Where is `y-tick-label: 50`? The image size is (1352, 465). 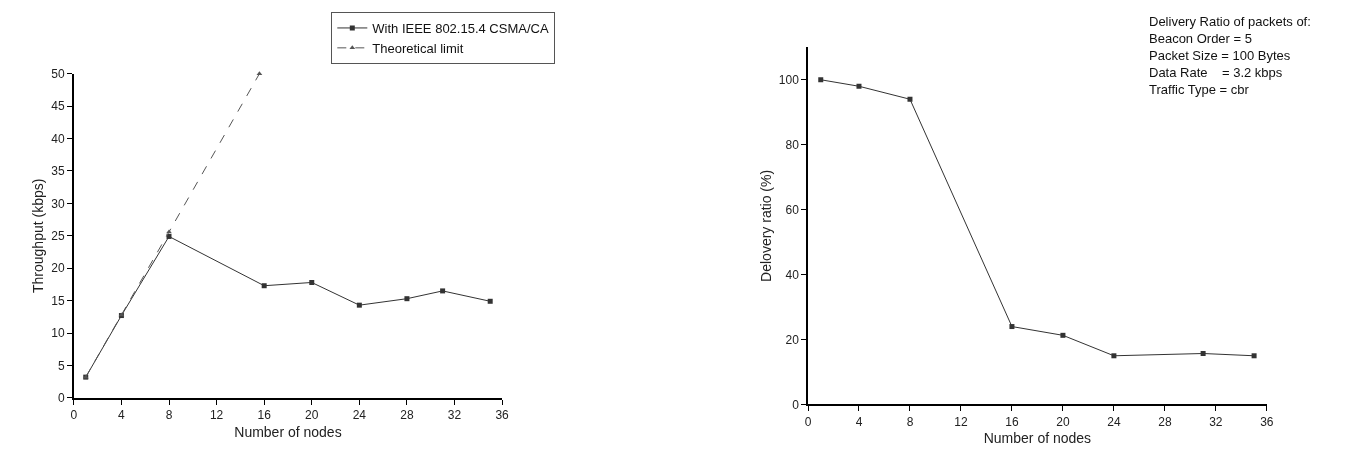 y-tick-label: 50 is located at coordinates (58, 73).